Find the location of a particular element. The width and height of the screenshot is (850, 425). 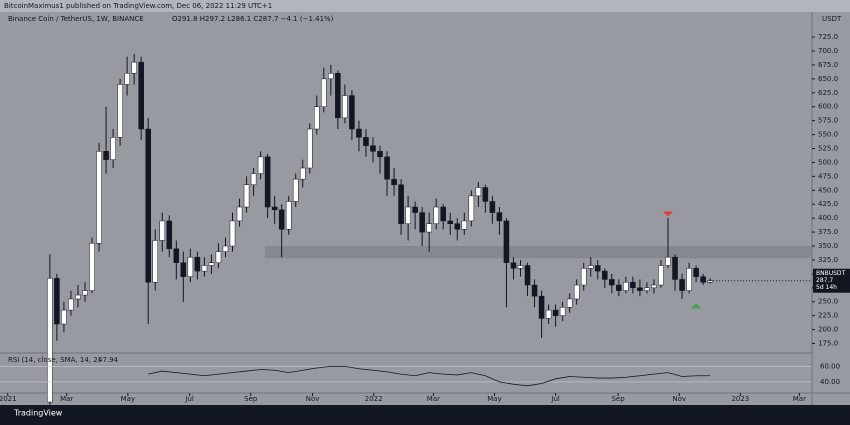

header-bar is located at coordinates (425, 6).